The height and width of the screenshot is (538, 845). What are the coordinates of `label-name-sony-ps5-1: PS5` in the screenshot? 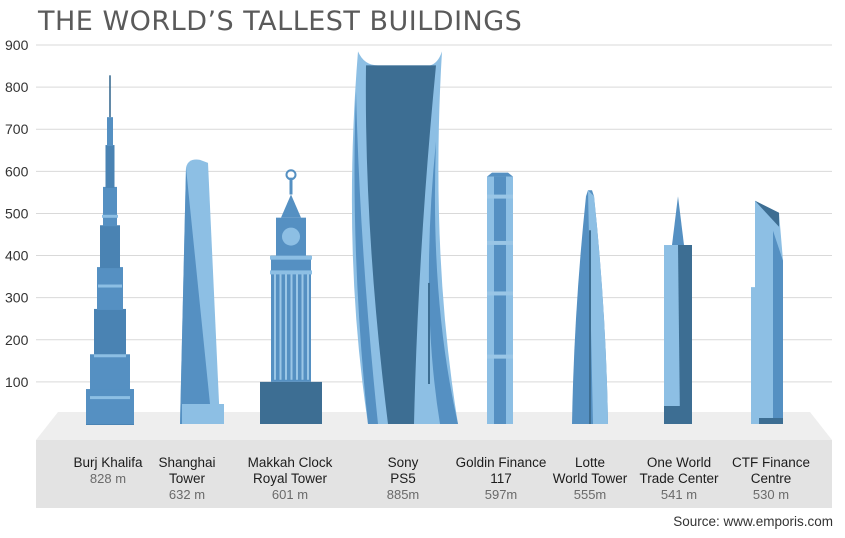 It's located at (403, 478).